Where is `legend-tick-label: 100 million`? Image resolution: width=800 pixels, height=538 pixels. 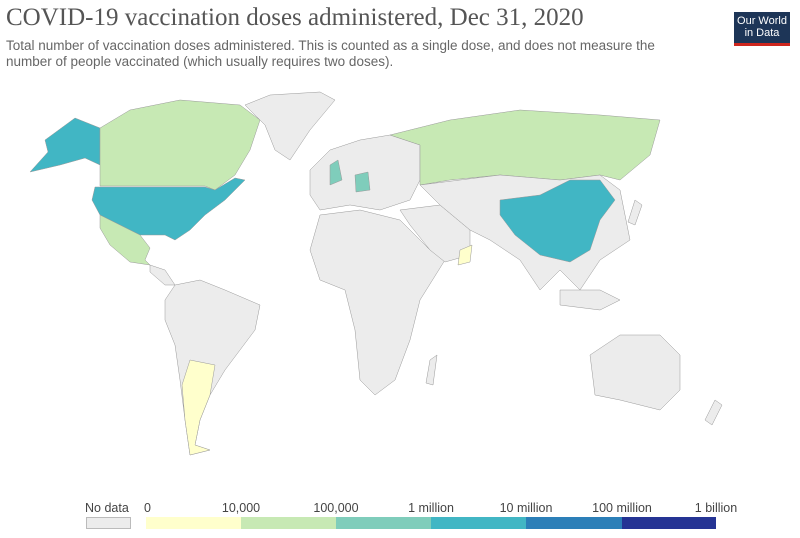 legend-tick-label: 100 million is located at coordinates (622, 508).